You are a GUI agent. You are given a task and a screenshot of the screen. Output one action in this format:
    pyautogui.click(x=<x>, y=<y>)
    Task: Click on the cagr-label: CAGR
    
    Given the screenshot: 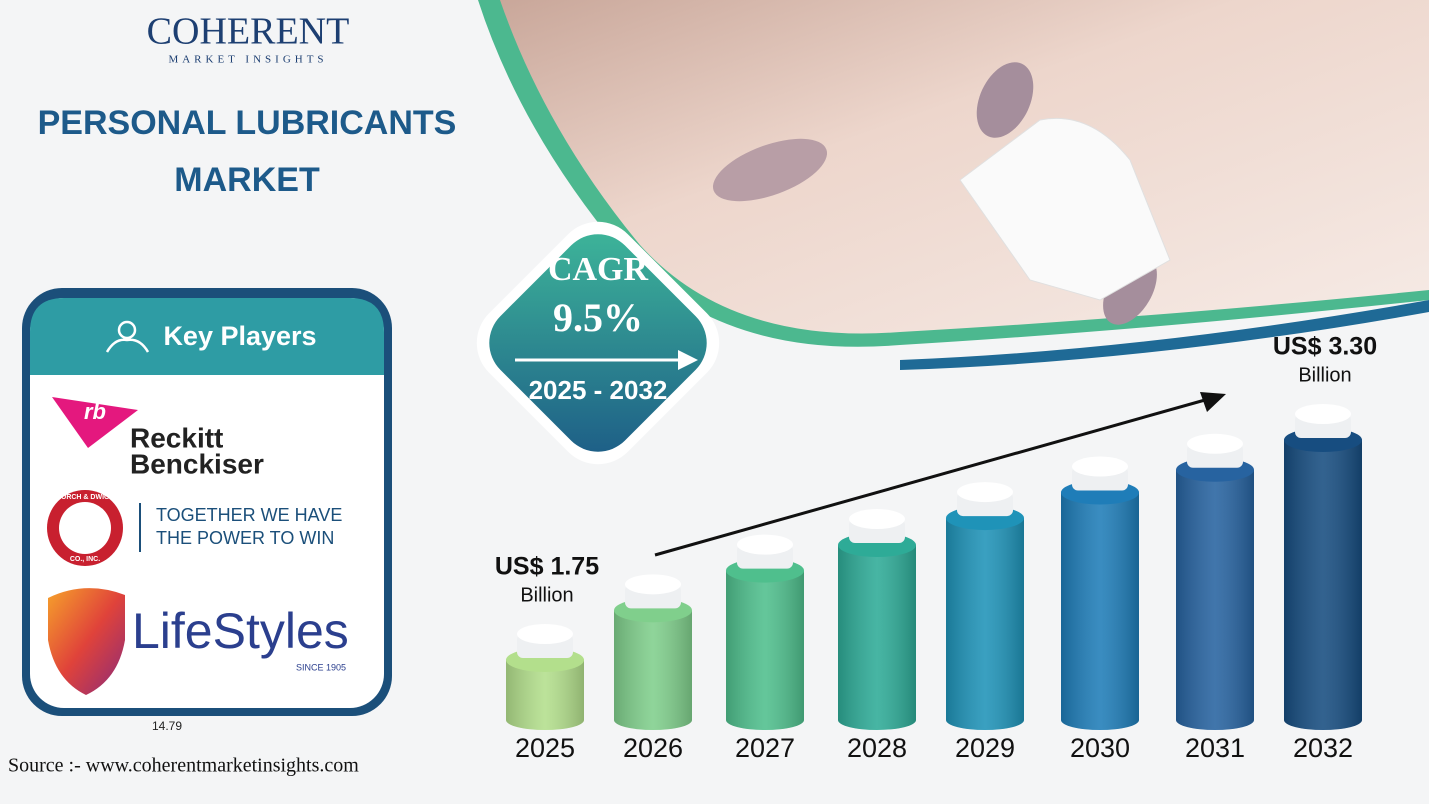 What is the action you would take?
    pyautogui.click(x=598, y=269)
    